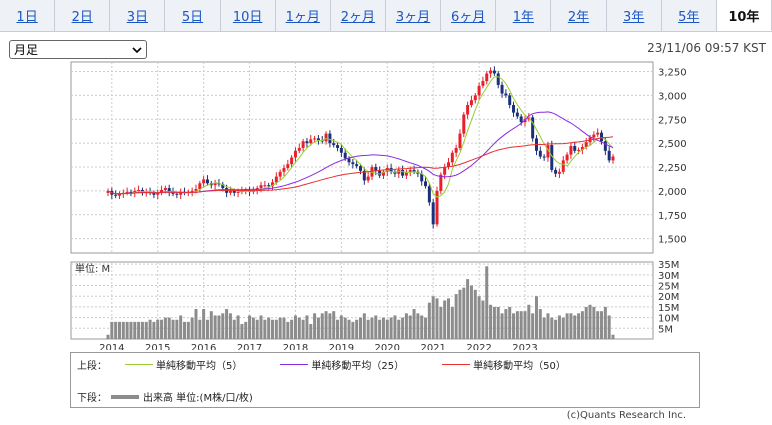 The width and height of the screenshot is (772, 425). Describe the element at coordinates (193, 15) in the screenshot. I see `tab-3: 5日` at that location.